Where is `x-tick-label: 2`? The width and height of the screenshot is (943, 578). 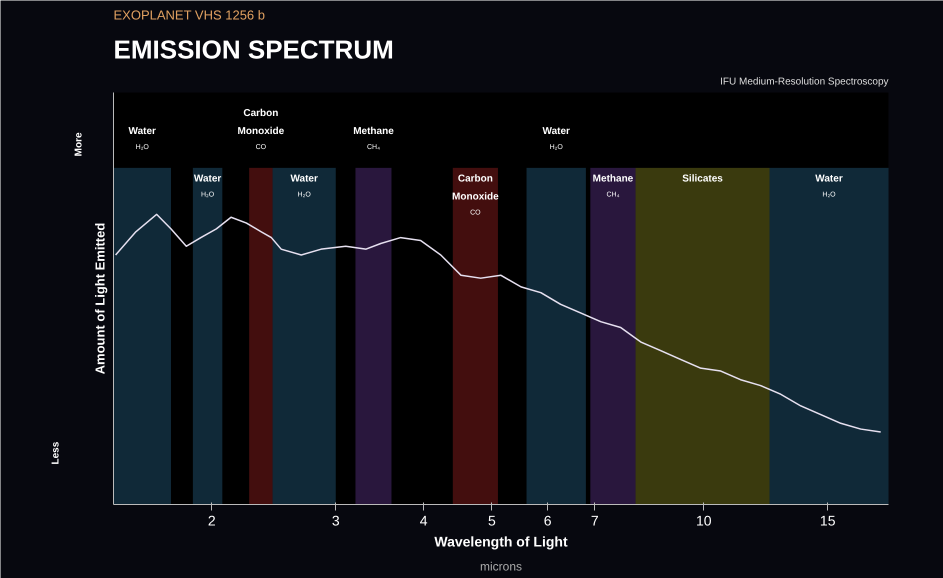
x-tick-label: 2 is located at coordinates (212, 520).